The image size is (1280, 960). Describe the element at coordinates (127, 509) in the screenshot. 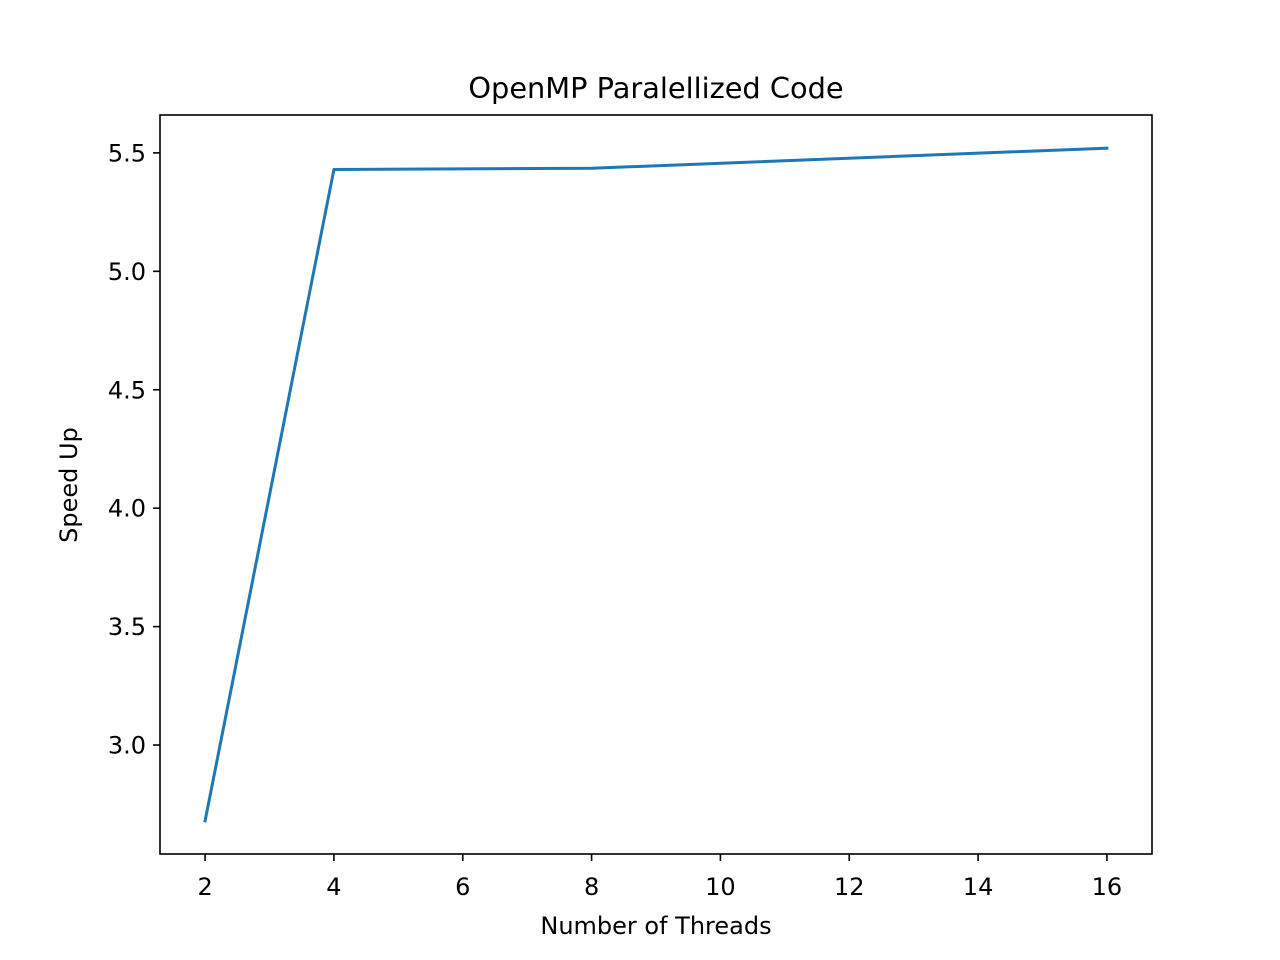

I see `y-tick-label: 4.0` at that location.